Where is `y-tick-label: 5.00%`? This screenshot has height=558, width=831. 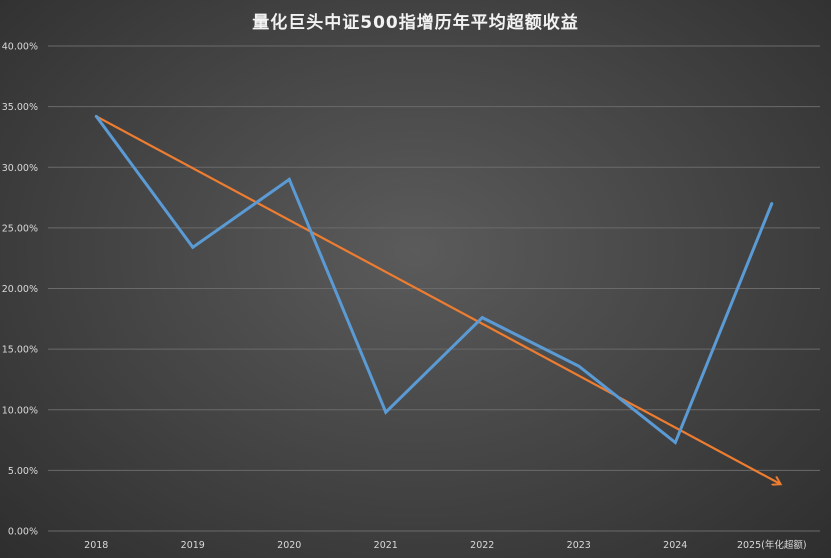 y-tick-label: 5.00% is located at coordinates (23, 471).